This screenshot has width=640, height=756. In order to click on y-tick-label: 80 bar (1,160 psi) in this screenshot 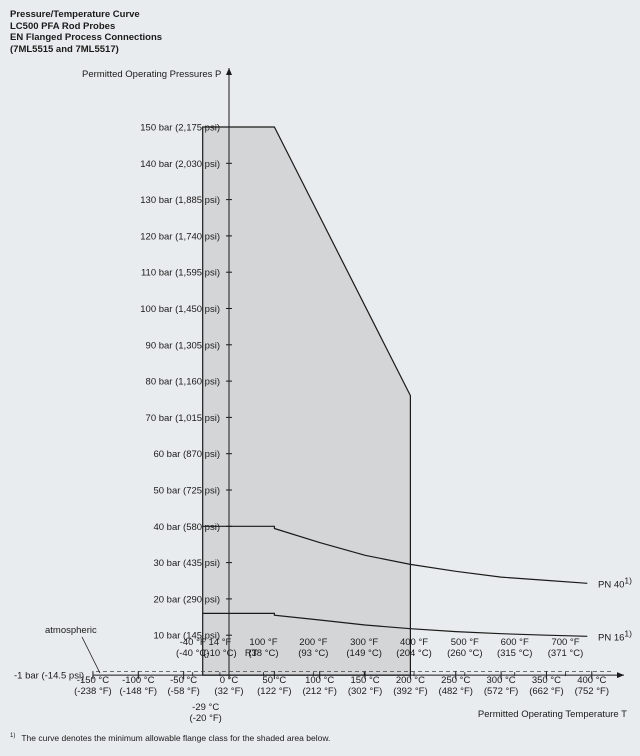, I will do `click(183, 382)`.